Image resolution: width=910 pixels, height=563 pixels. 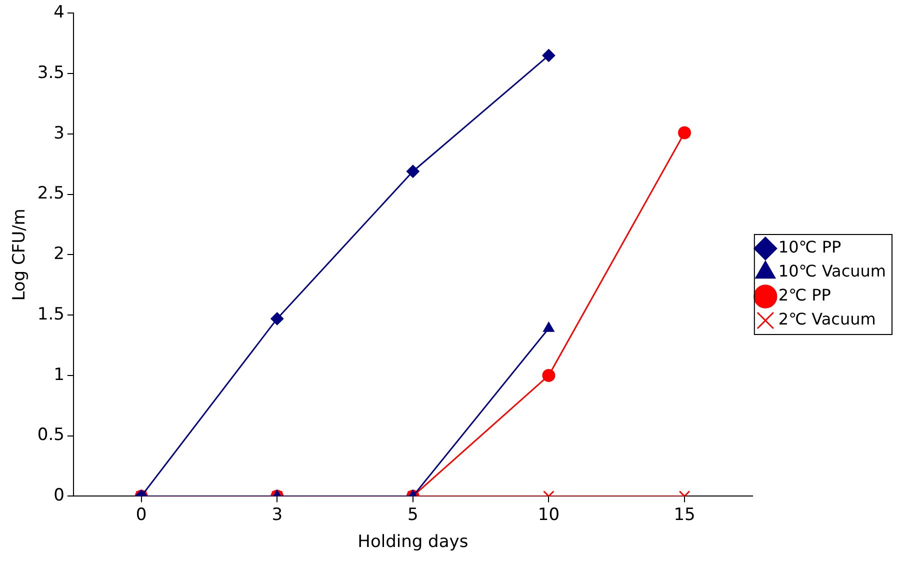 I want to click on legend-label: 2℃ Vacuum, so click(x=827, y=319).